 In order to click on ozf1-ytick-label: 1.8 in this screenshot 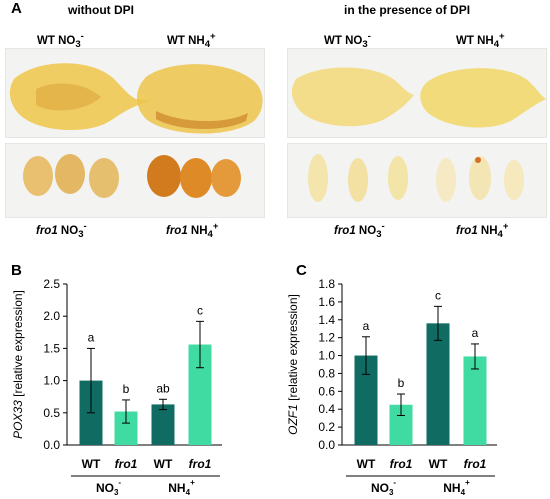, I will do `click(326, 284)`.